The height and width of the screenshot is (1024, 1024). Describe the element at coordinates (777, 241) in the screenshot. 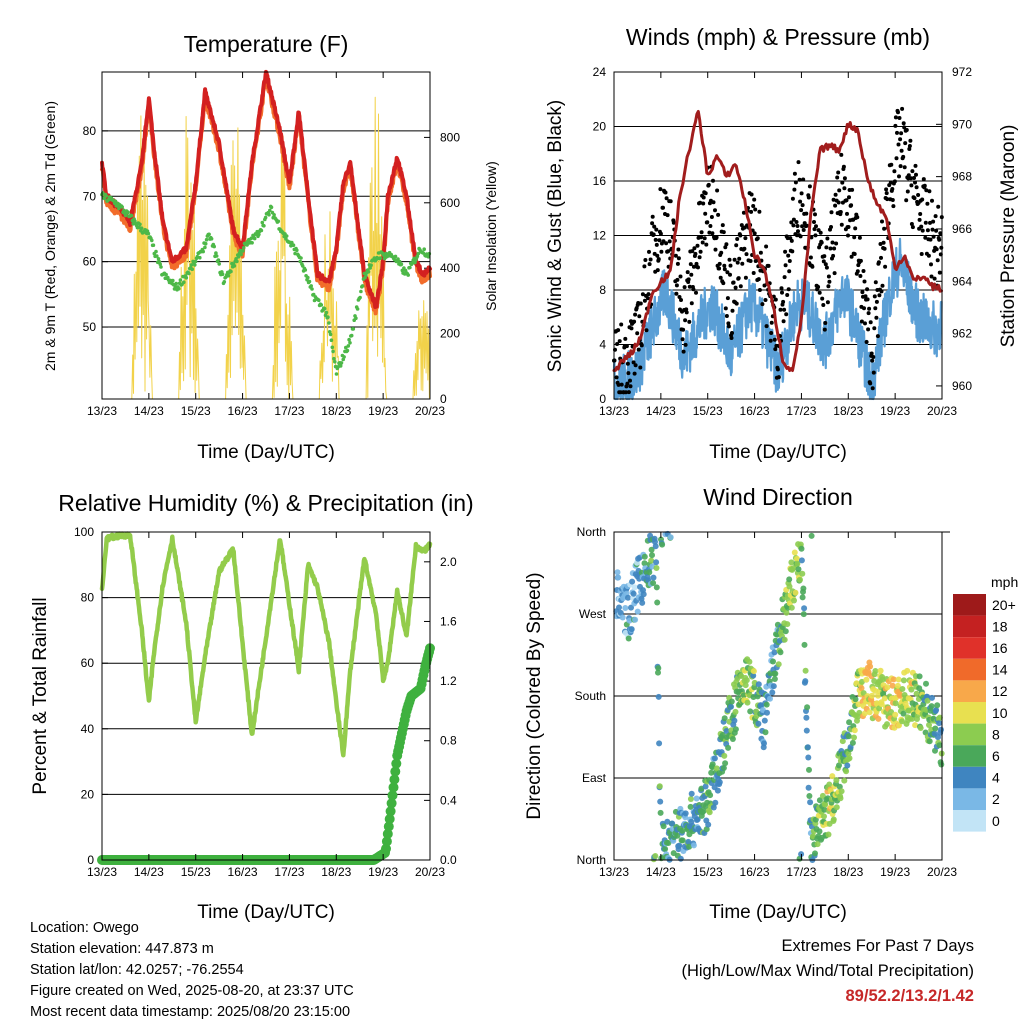

I see `pressure-line` at that location.